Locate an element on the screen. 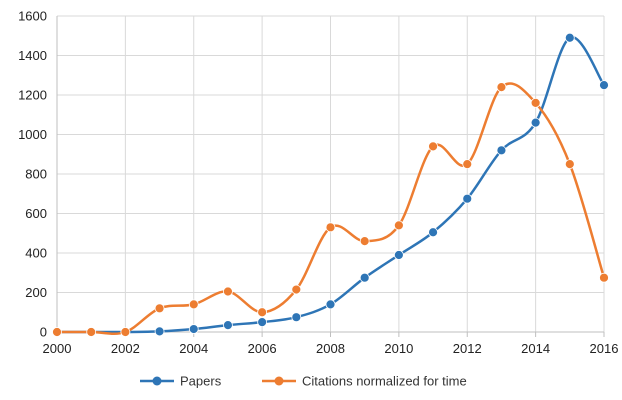 The image size is (622, 400). legend-item: Citations normalized for time is located at coordinates (364, 381).